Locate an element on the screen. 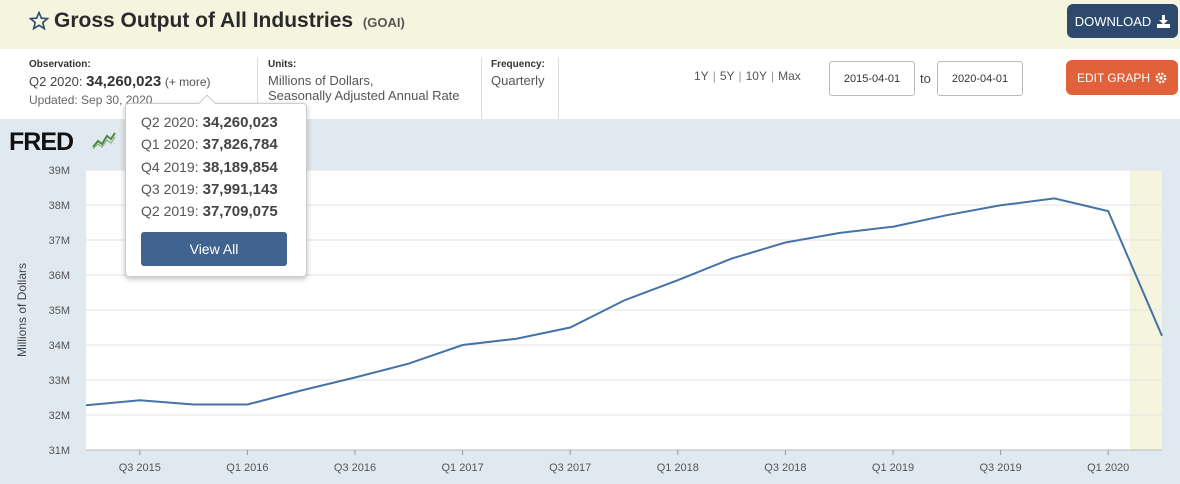 This screenshot has width=1180, height=484. x-tick-label: Q1 2018 is located at coordinates (678, 468).